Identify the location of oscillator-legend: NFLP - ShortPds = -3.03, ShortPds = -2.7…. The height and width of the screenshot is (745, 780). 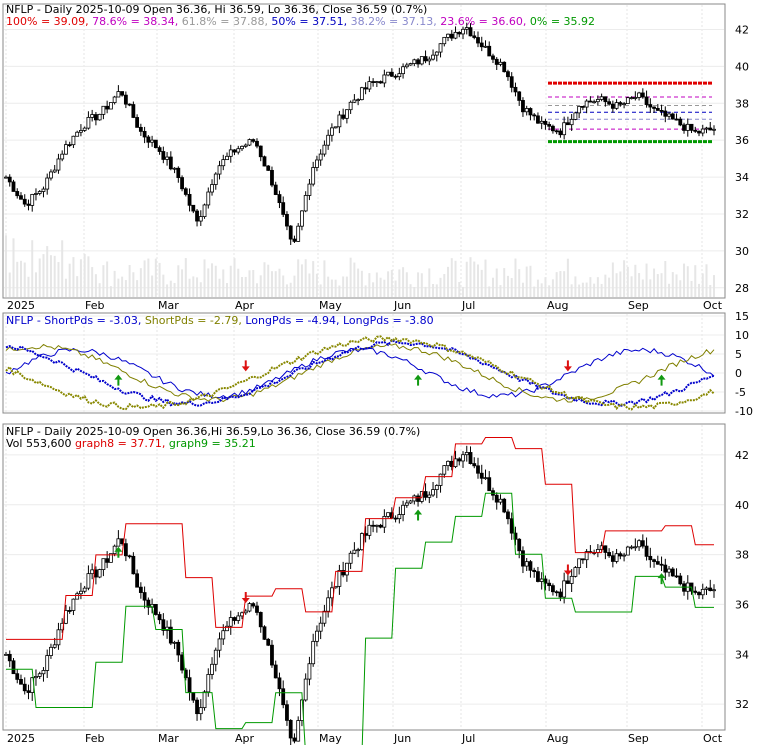
(220, 320).